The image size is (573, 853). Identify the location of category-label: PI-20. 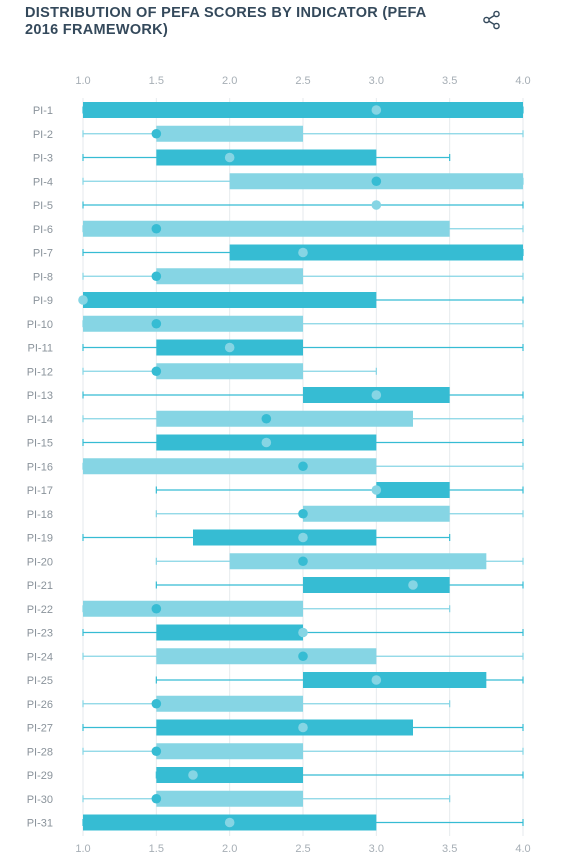
(40, 562).